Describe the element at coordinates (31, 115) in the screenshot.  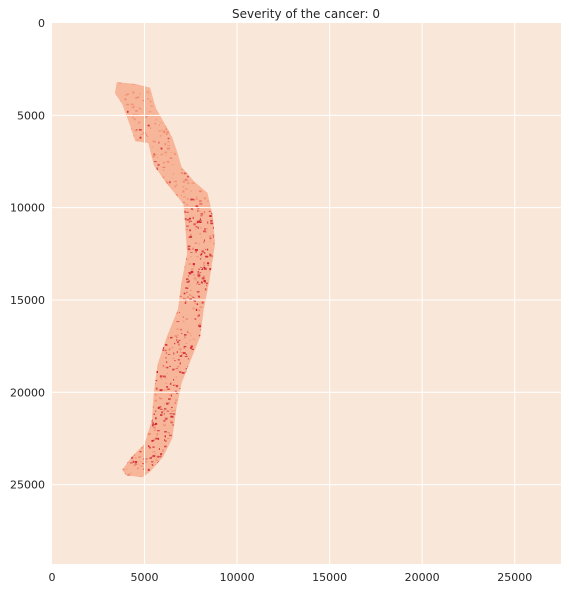
I see `y-tick-label: 5000` at that location.